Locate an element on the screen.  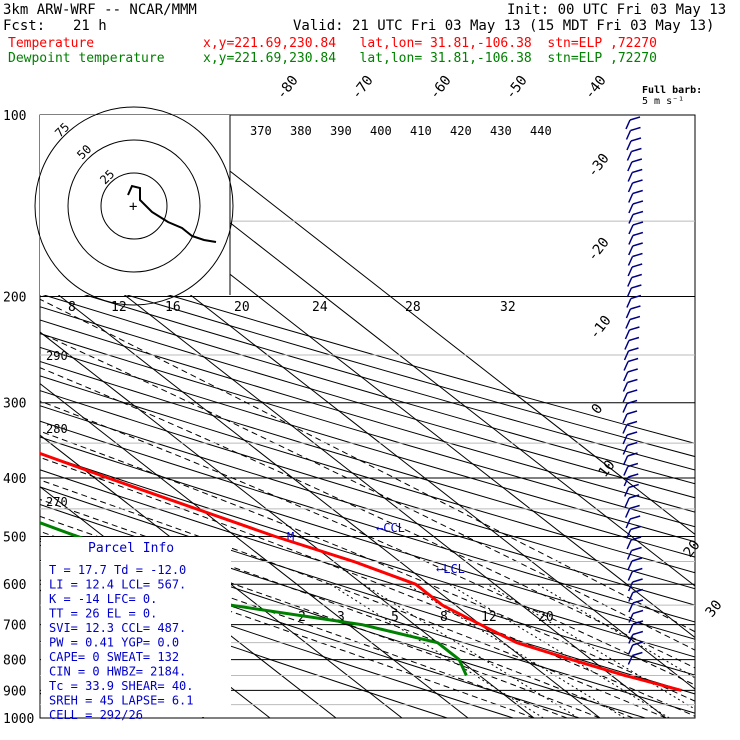
isotherm-tick-label: -60 is located at coordinates (441, 88).